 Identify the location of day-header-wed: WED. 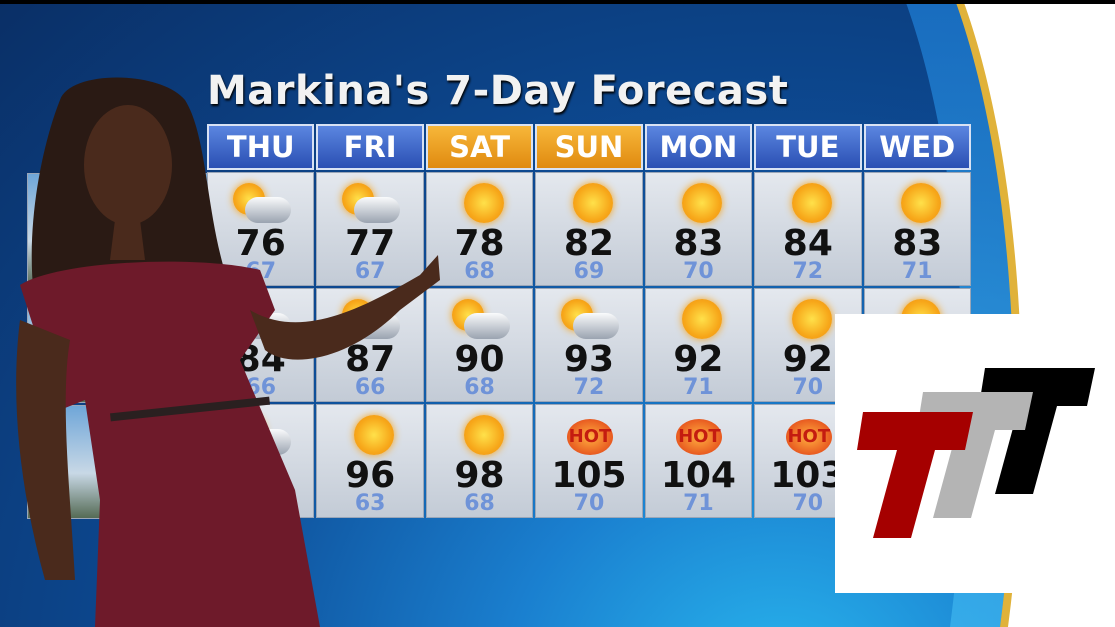
(917, 147).